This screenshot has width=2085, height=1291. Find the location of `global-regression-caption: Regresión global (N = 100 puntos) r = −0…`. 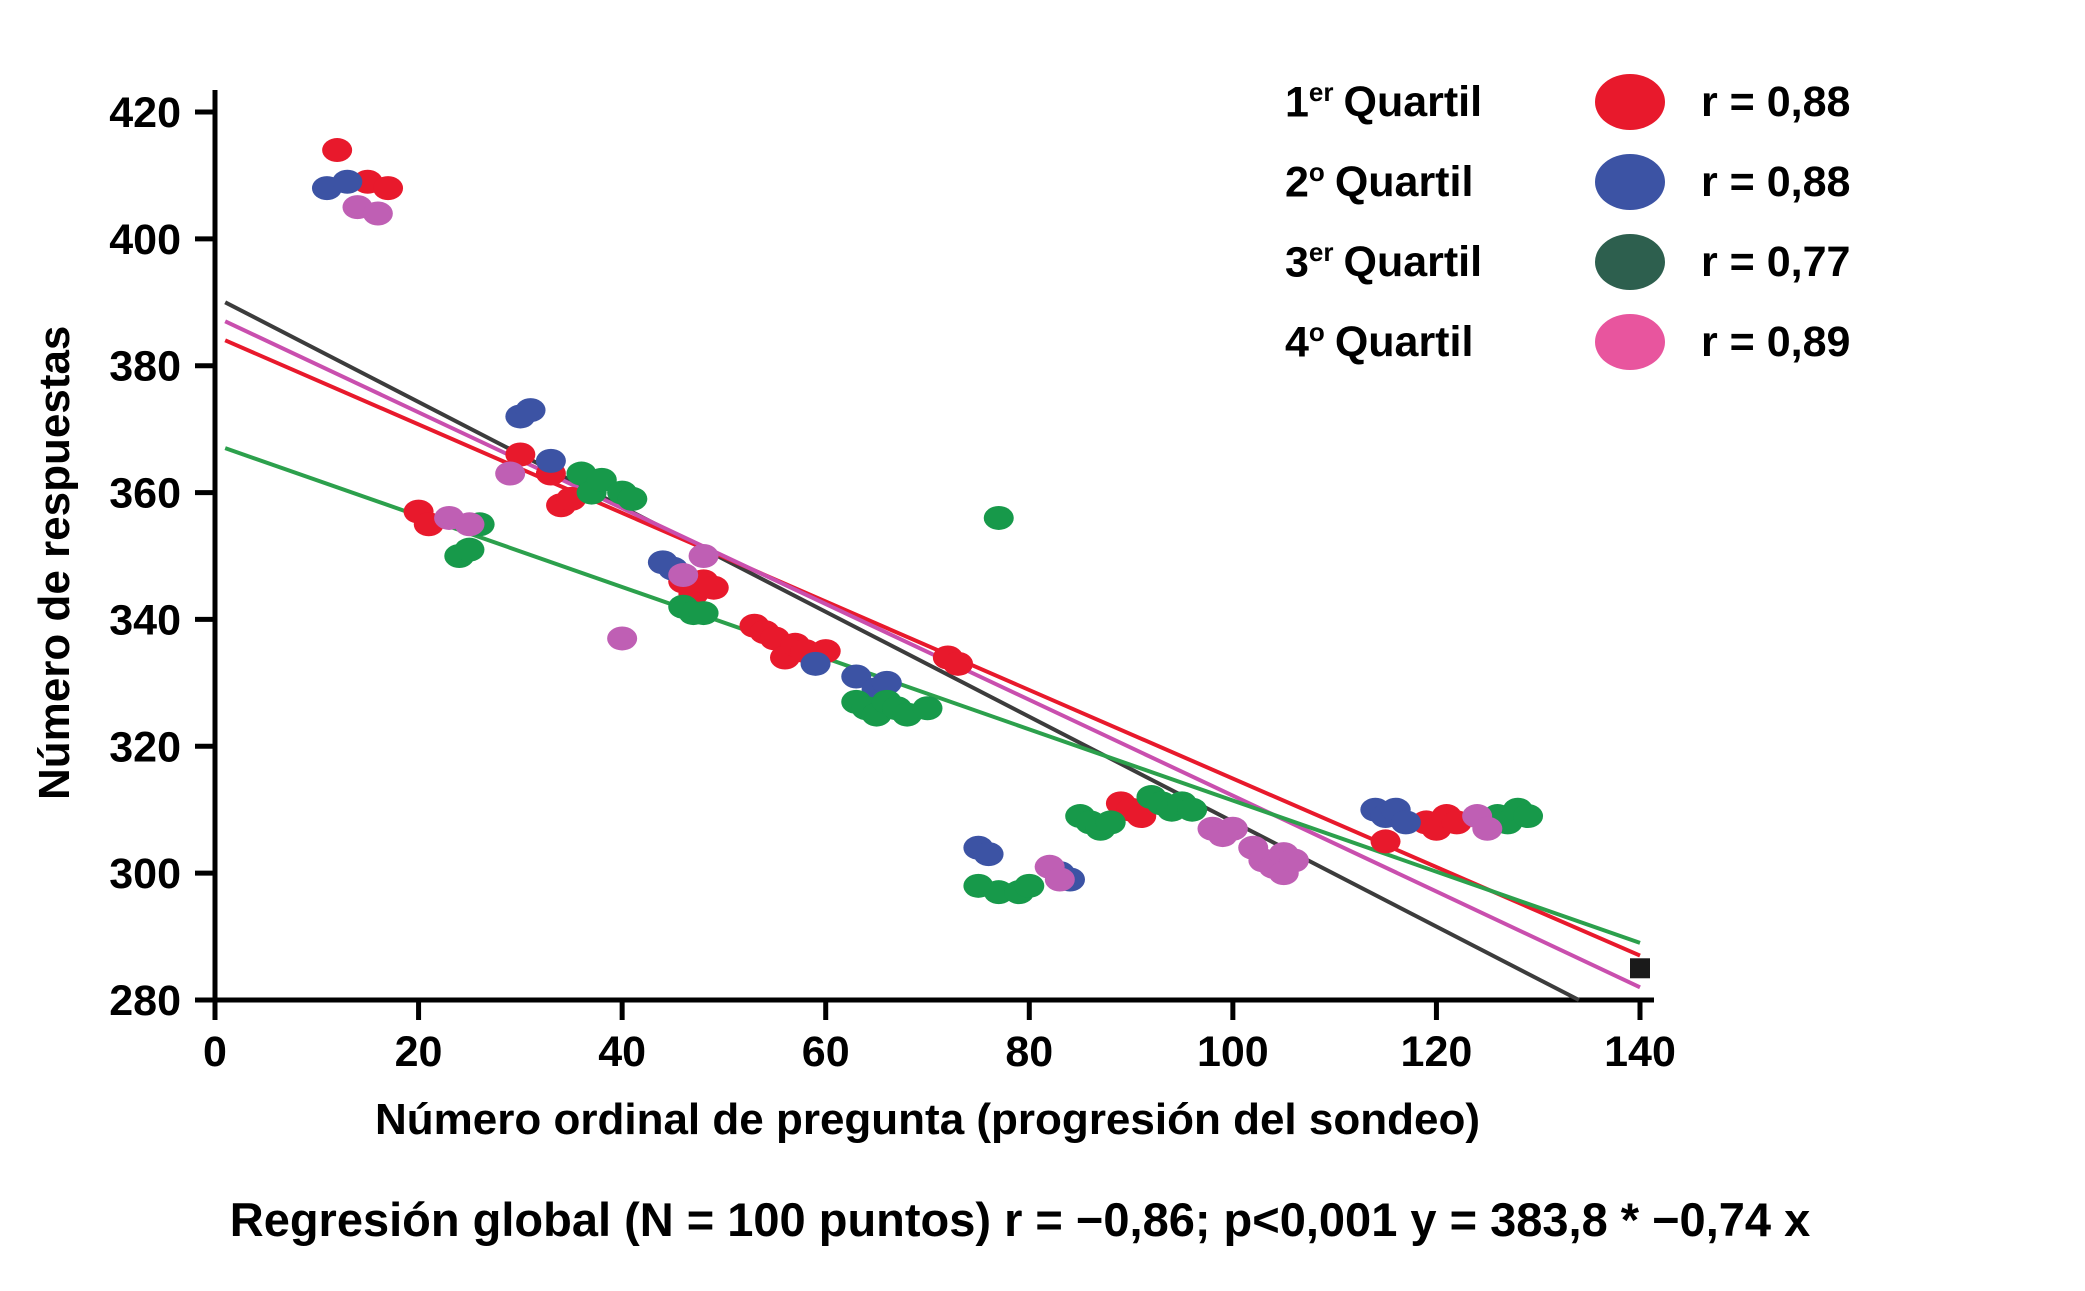

global-regression-caption: Regresión global (N = 100 puntos) r = −0… is located at coordinates (1020, 1219).